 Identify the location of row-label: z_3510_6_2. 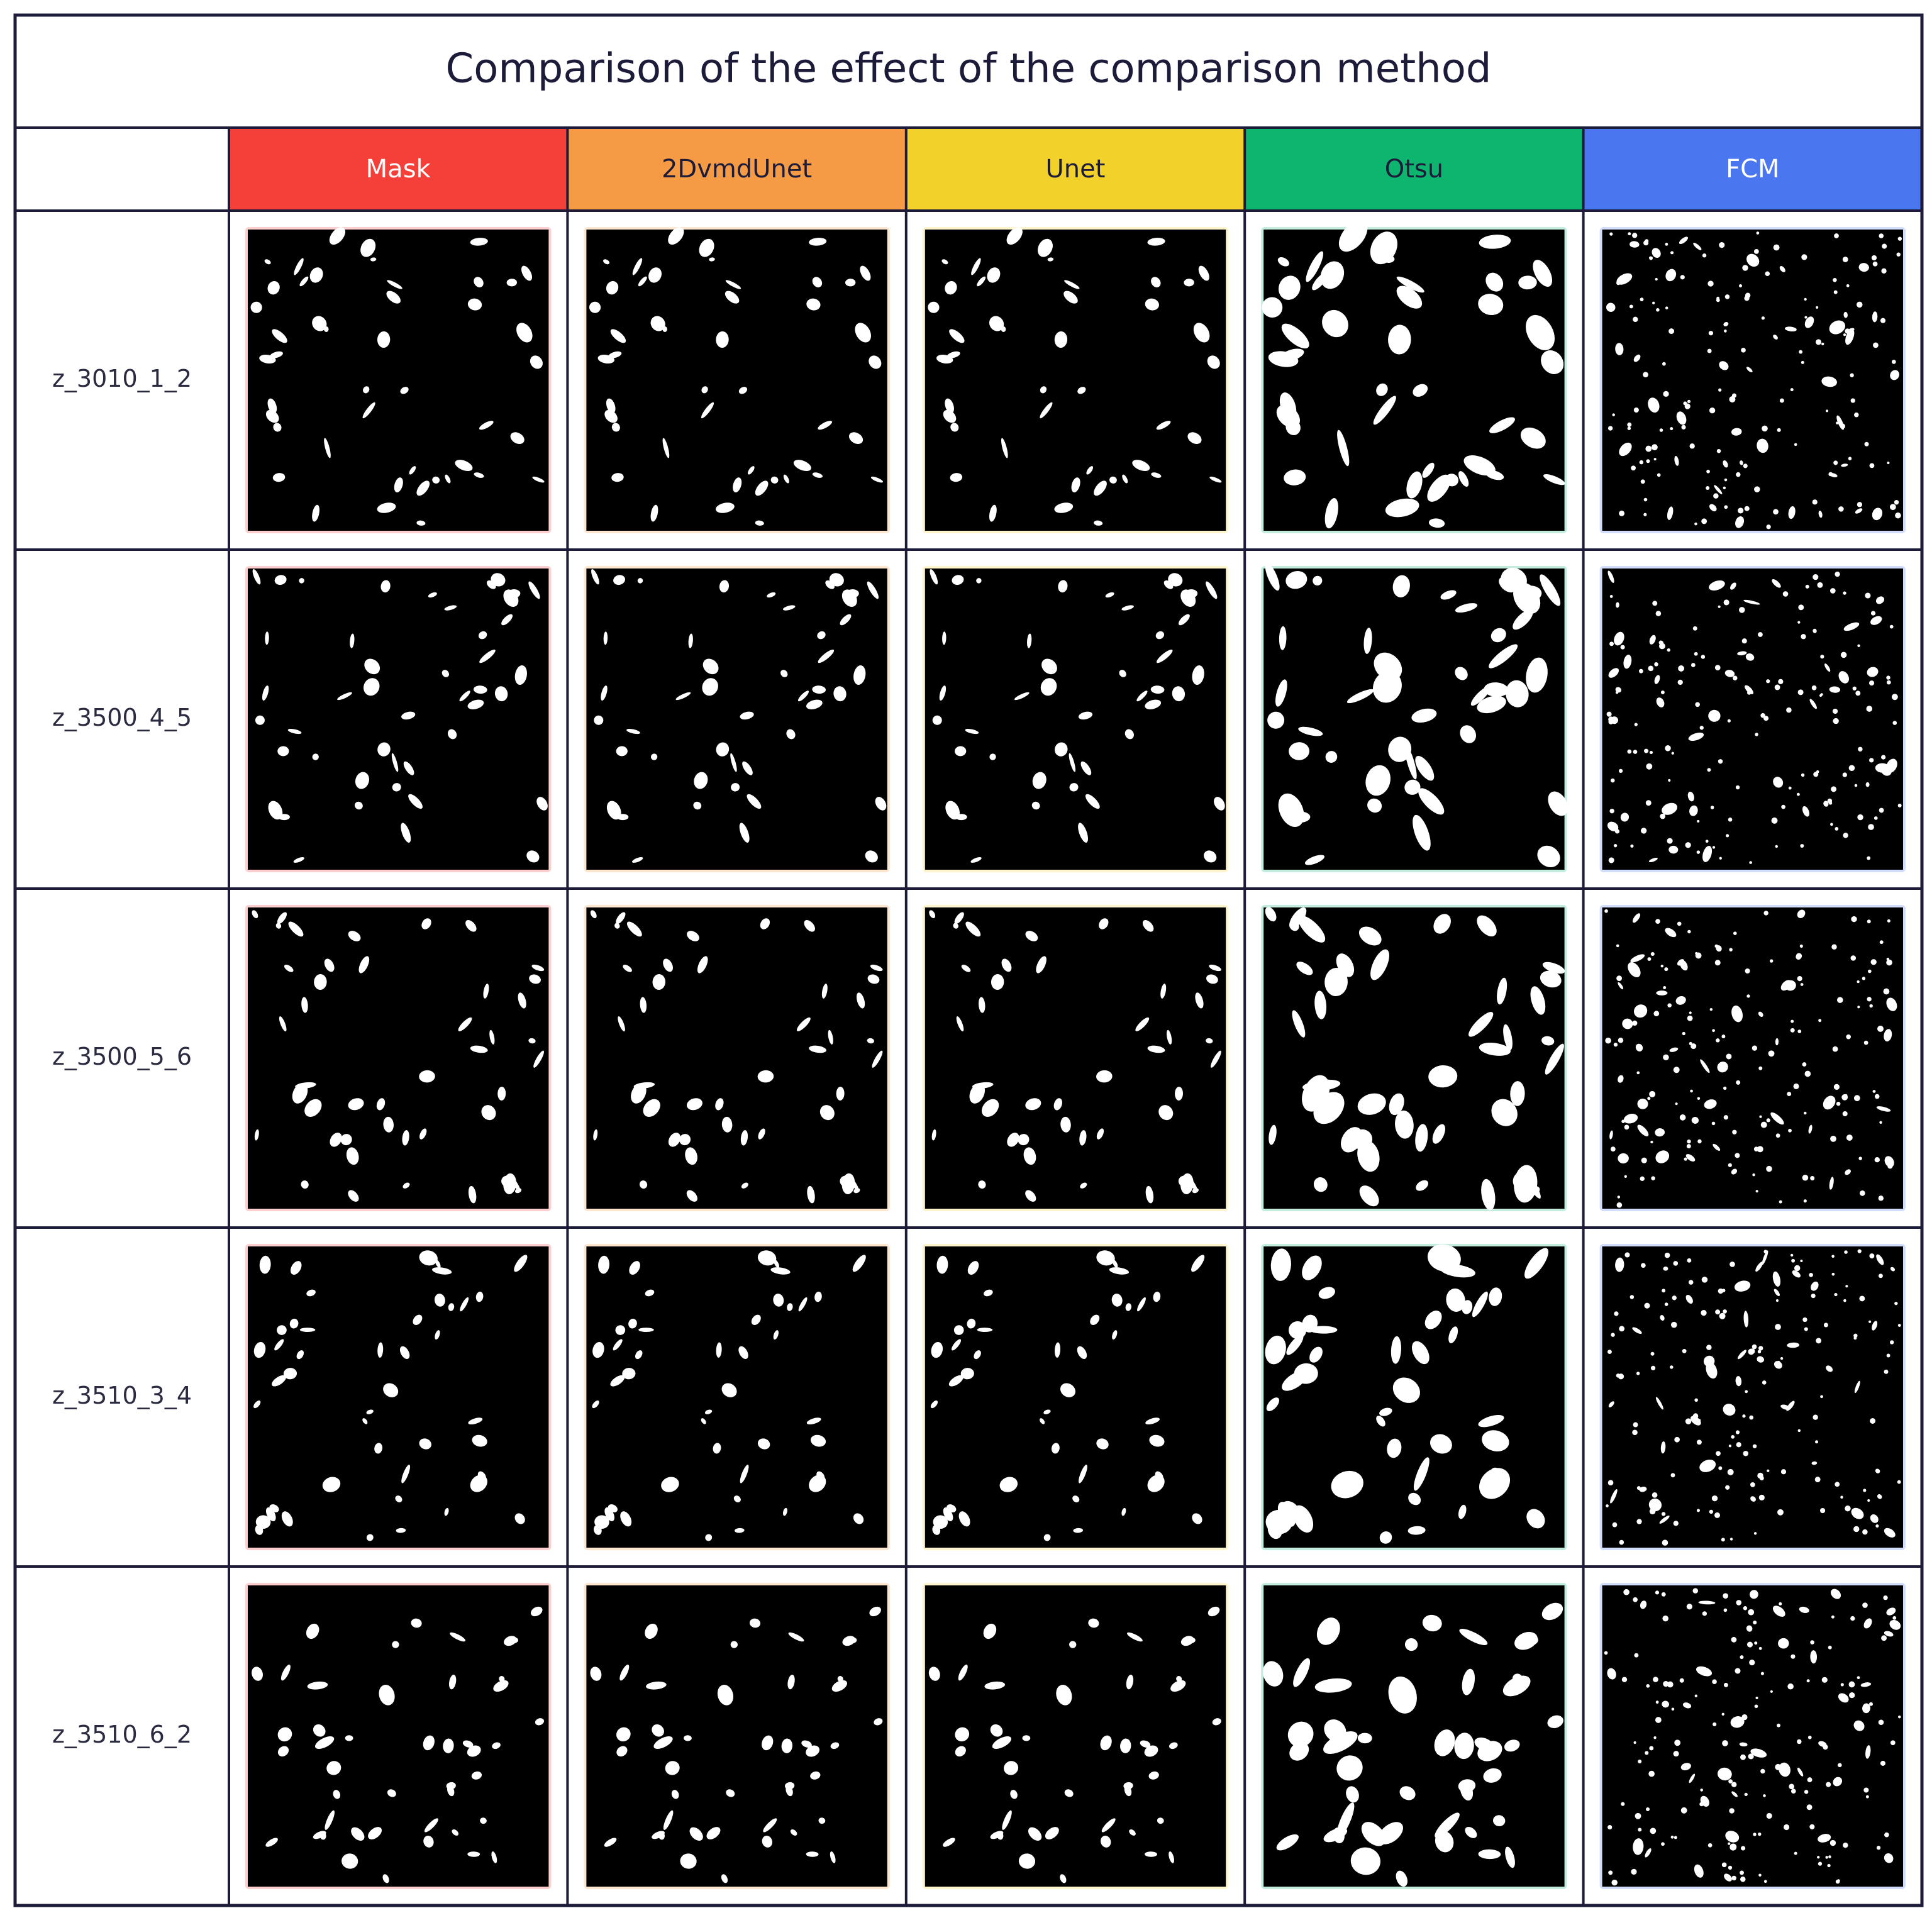
(122, 1734).